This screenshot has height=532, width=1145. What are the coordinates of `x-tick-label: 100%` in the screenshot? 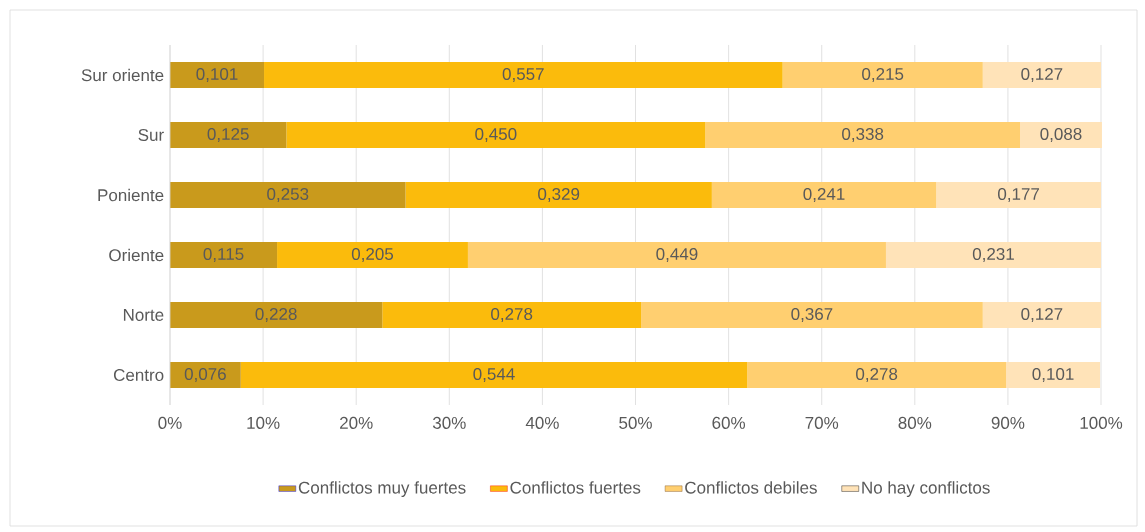 It's located at (1101, 422).